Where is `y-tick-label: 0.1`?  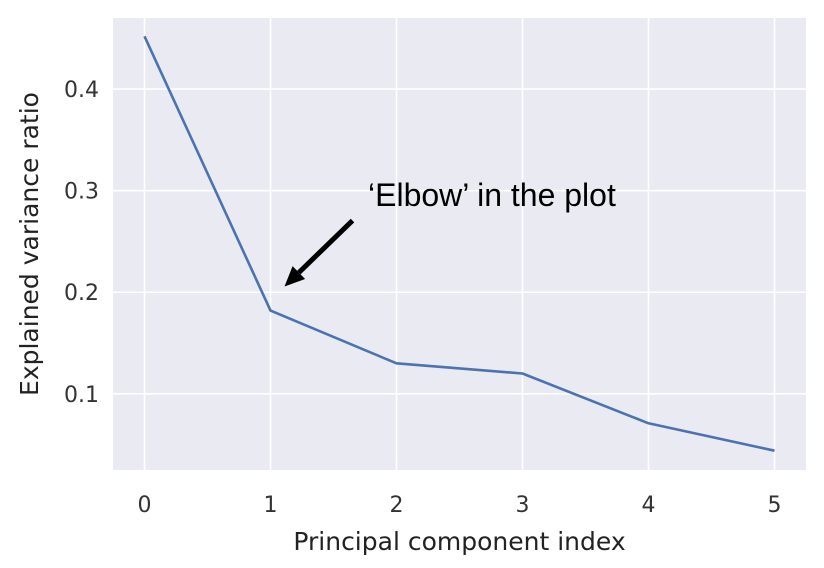
y-tick-label: 0.1 is located at coordinates (81, 395).